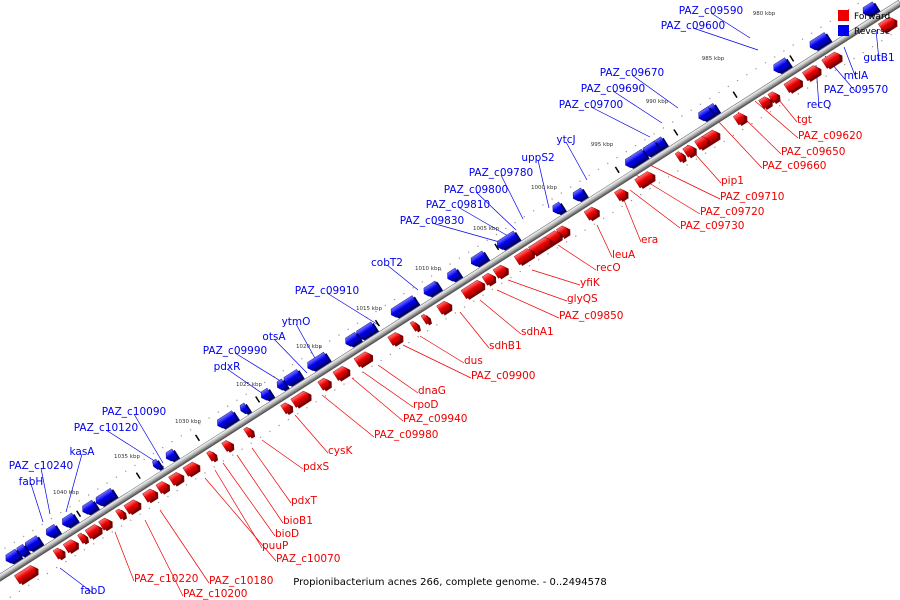 This screenshot has height=600, width=900. I want to click on gene-label-paz-c09830: PAZ_c09830, so click(432, 221).